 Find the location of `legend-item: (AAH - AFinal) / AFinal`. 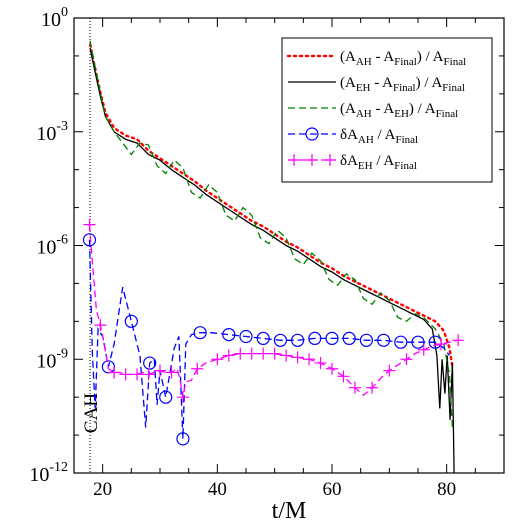

legend-item: (AAH - AFinal) / AFinal is located at coordinates (376, 58).